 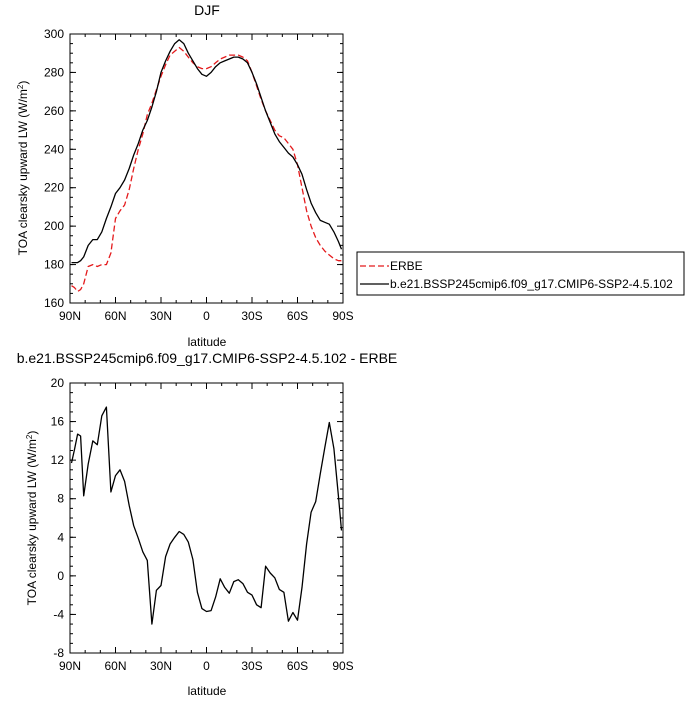 I want to click on top-series-lines, so click(x=207, y=166).